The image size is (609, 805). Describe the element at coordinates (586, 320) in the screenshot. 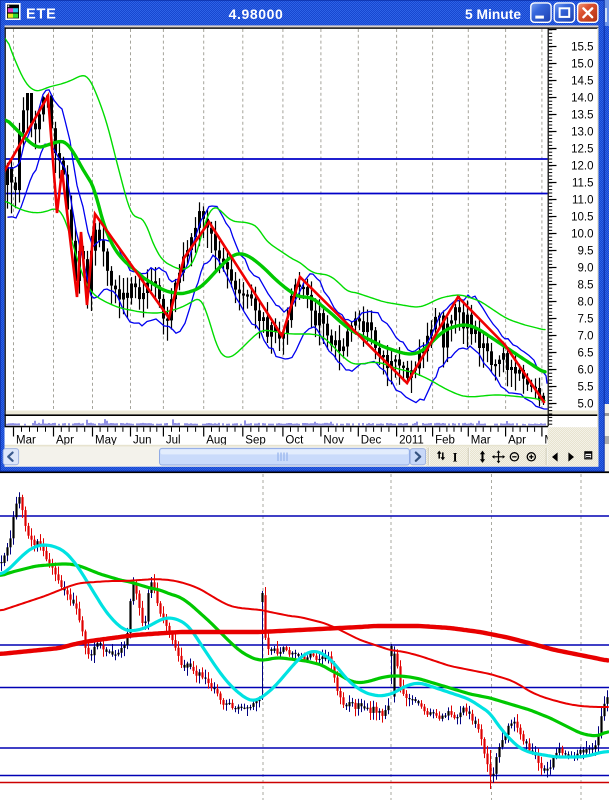

I see `svg-text: 7.5` at that location.